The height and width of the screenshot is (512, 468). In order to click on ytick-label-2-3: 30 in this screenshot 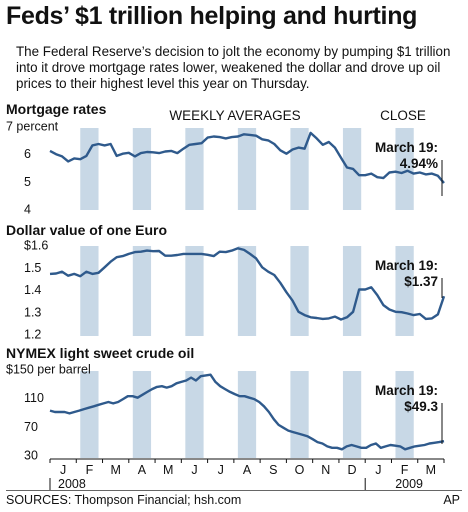, I will do `click(31, 456)`.